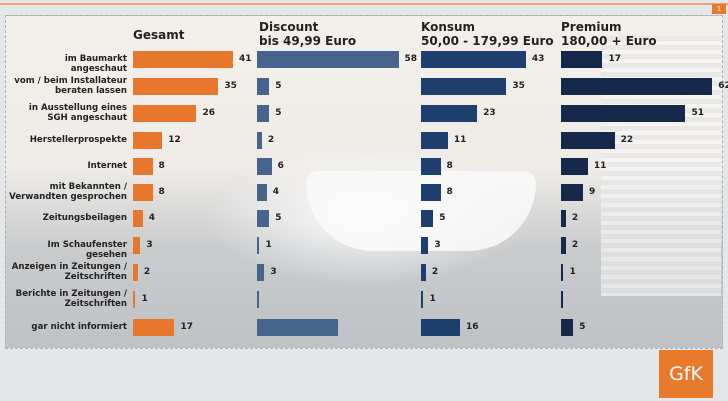  What do you see at coordinates (411, 58) in the screenshot?
I see `data-label: 58` at bounding box center [411, 58].